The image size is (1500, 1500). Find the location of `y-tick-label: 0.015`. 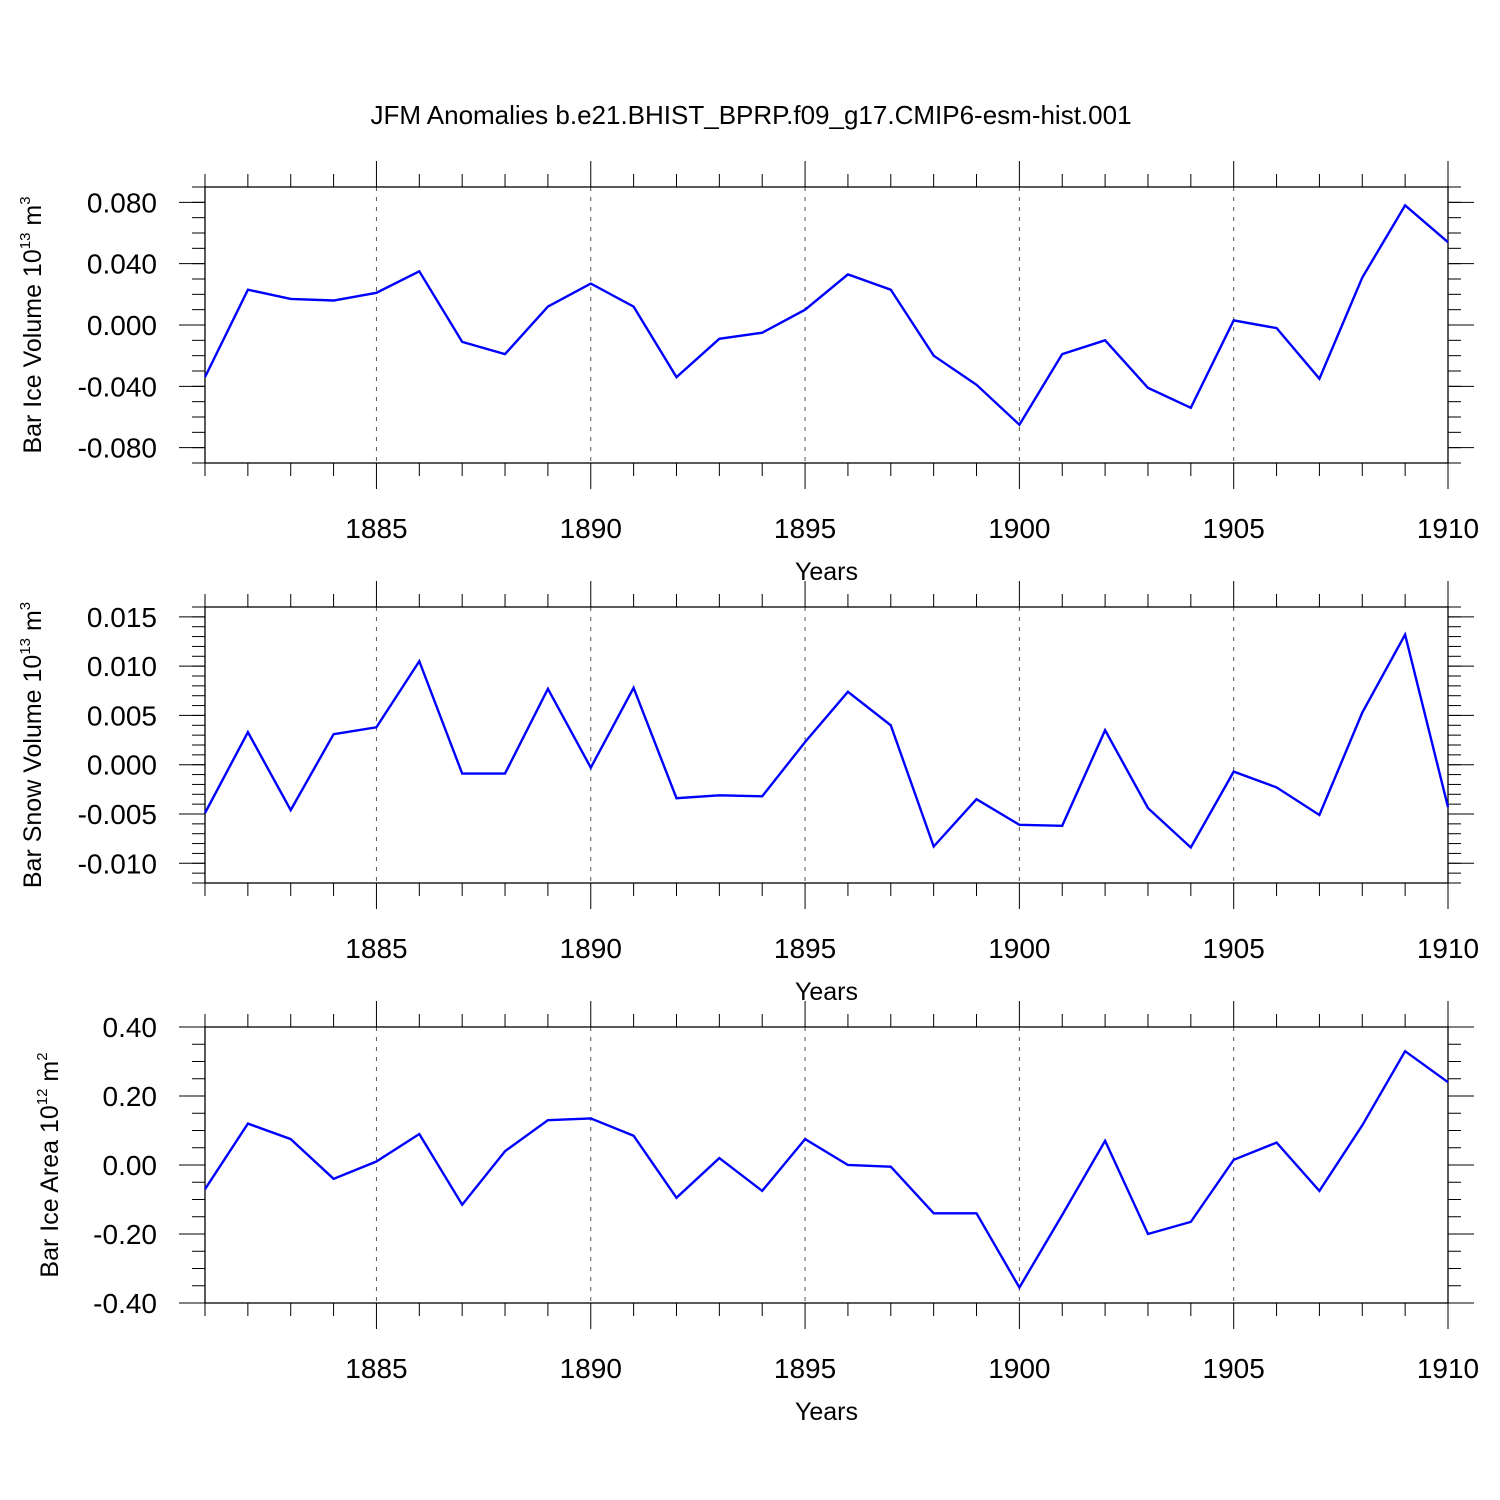

y-tick-label: 0.015 is located at coordinates (122, 617).